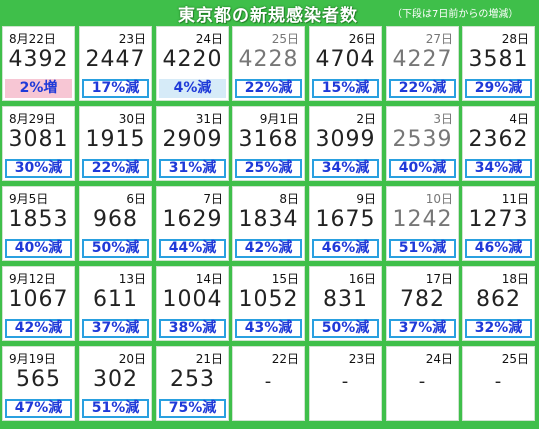  What do you see at coordinates (269, 13) in the screenshot?
I see `header: 東京都の新規感染者数 （下段は7日前からの増減）` at bounding box center [269, 13].